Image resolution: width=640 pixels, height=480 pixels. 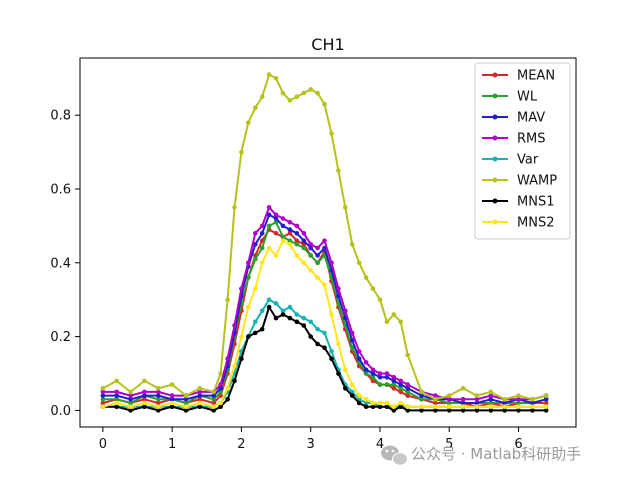 I want to click on x-tick-label: 4, so click(x=380, y=444).